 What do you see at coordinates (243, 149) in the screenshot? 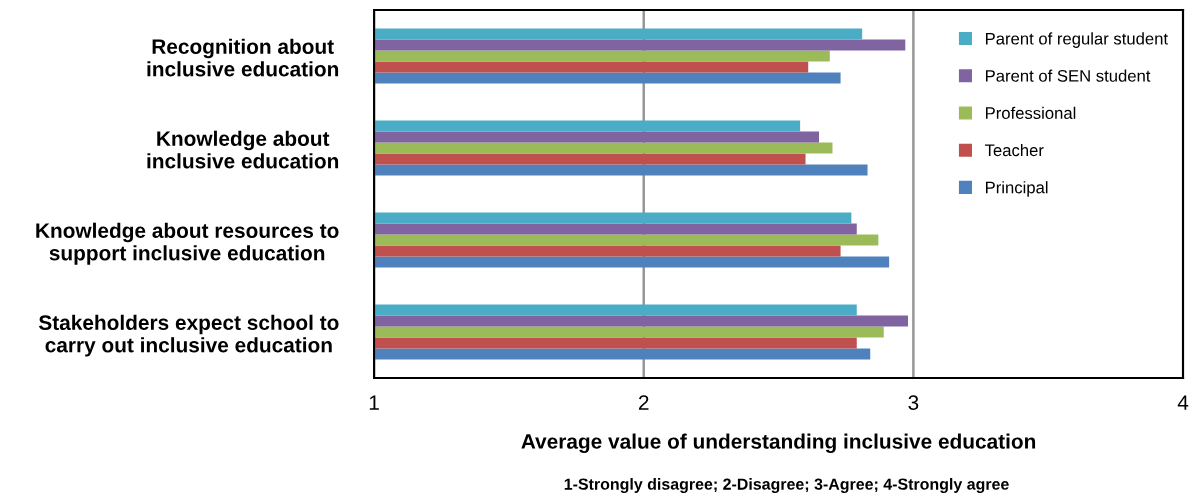
I see `y-tick-label: Knowledge about inclusive education` at bounding box center [243, 149].